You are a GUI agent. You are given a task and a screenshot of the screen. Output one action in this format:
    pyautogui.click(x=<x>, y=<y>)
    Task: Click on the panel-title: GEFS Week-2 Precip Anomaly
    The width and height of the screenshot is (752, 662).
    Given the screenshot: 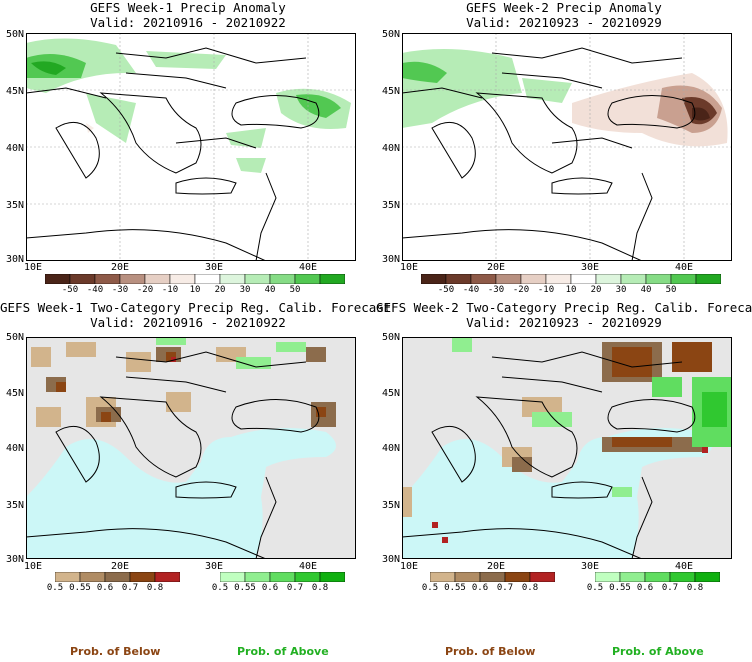 What is the action you would take?
    pyautogui.click(x=564, y=7)
    